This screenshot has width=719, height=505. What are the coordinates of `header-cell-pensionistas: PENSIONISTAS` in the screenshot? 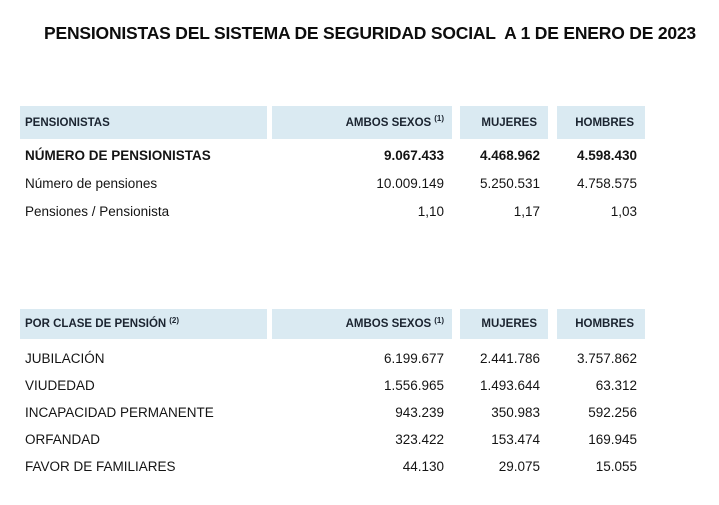 It's located at (143, 122).